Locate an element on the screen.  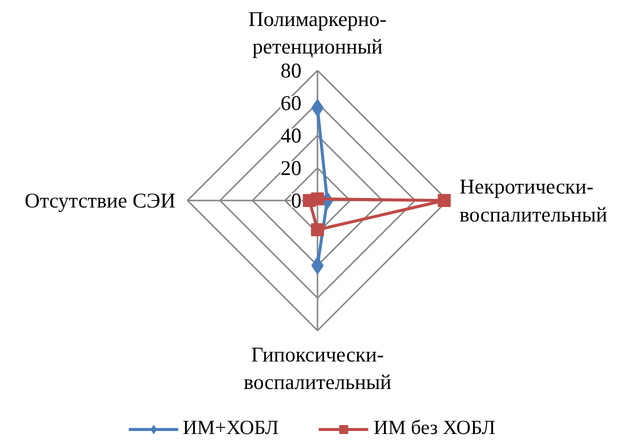
legend-label: ИМ без ХОБЛ is located at coordinates (435, 428).